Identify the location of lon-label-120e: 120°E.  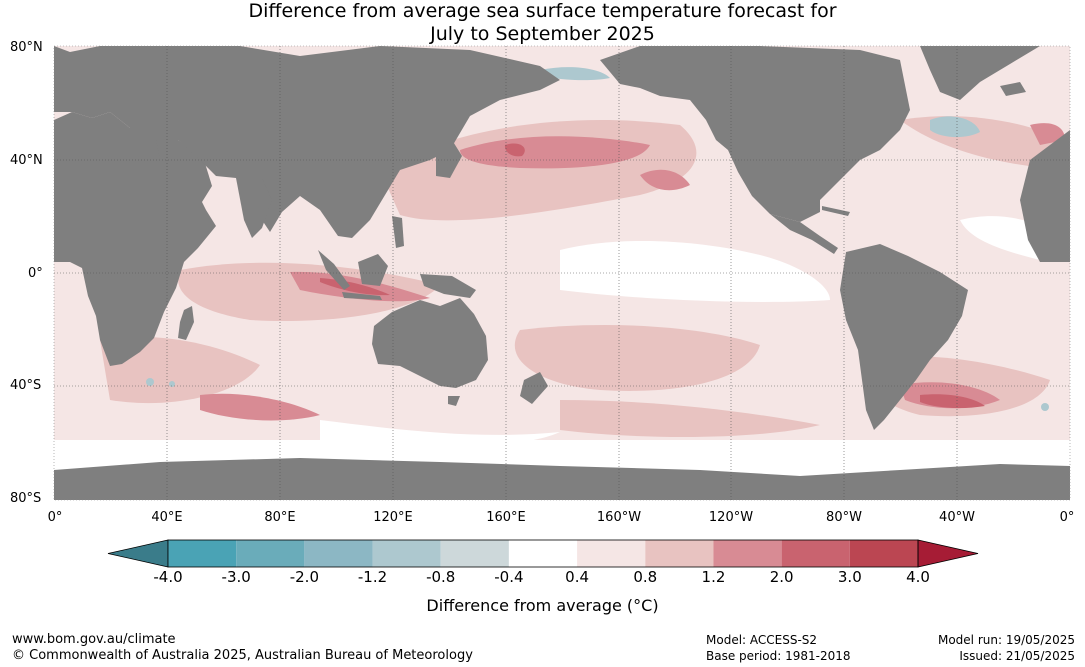
(393, 517).